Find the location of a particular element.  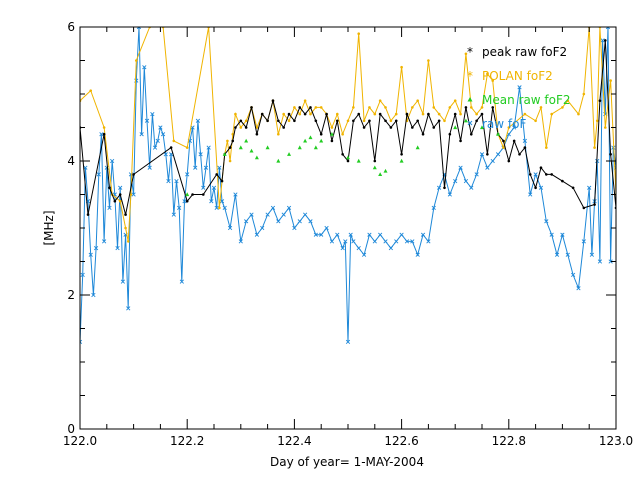

x-tick-label: 123.0 is located at coordinates (616, 441).